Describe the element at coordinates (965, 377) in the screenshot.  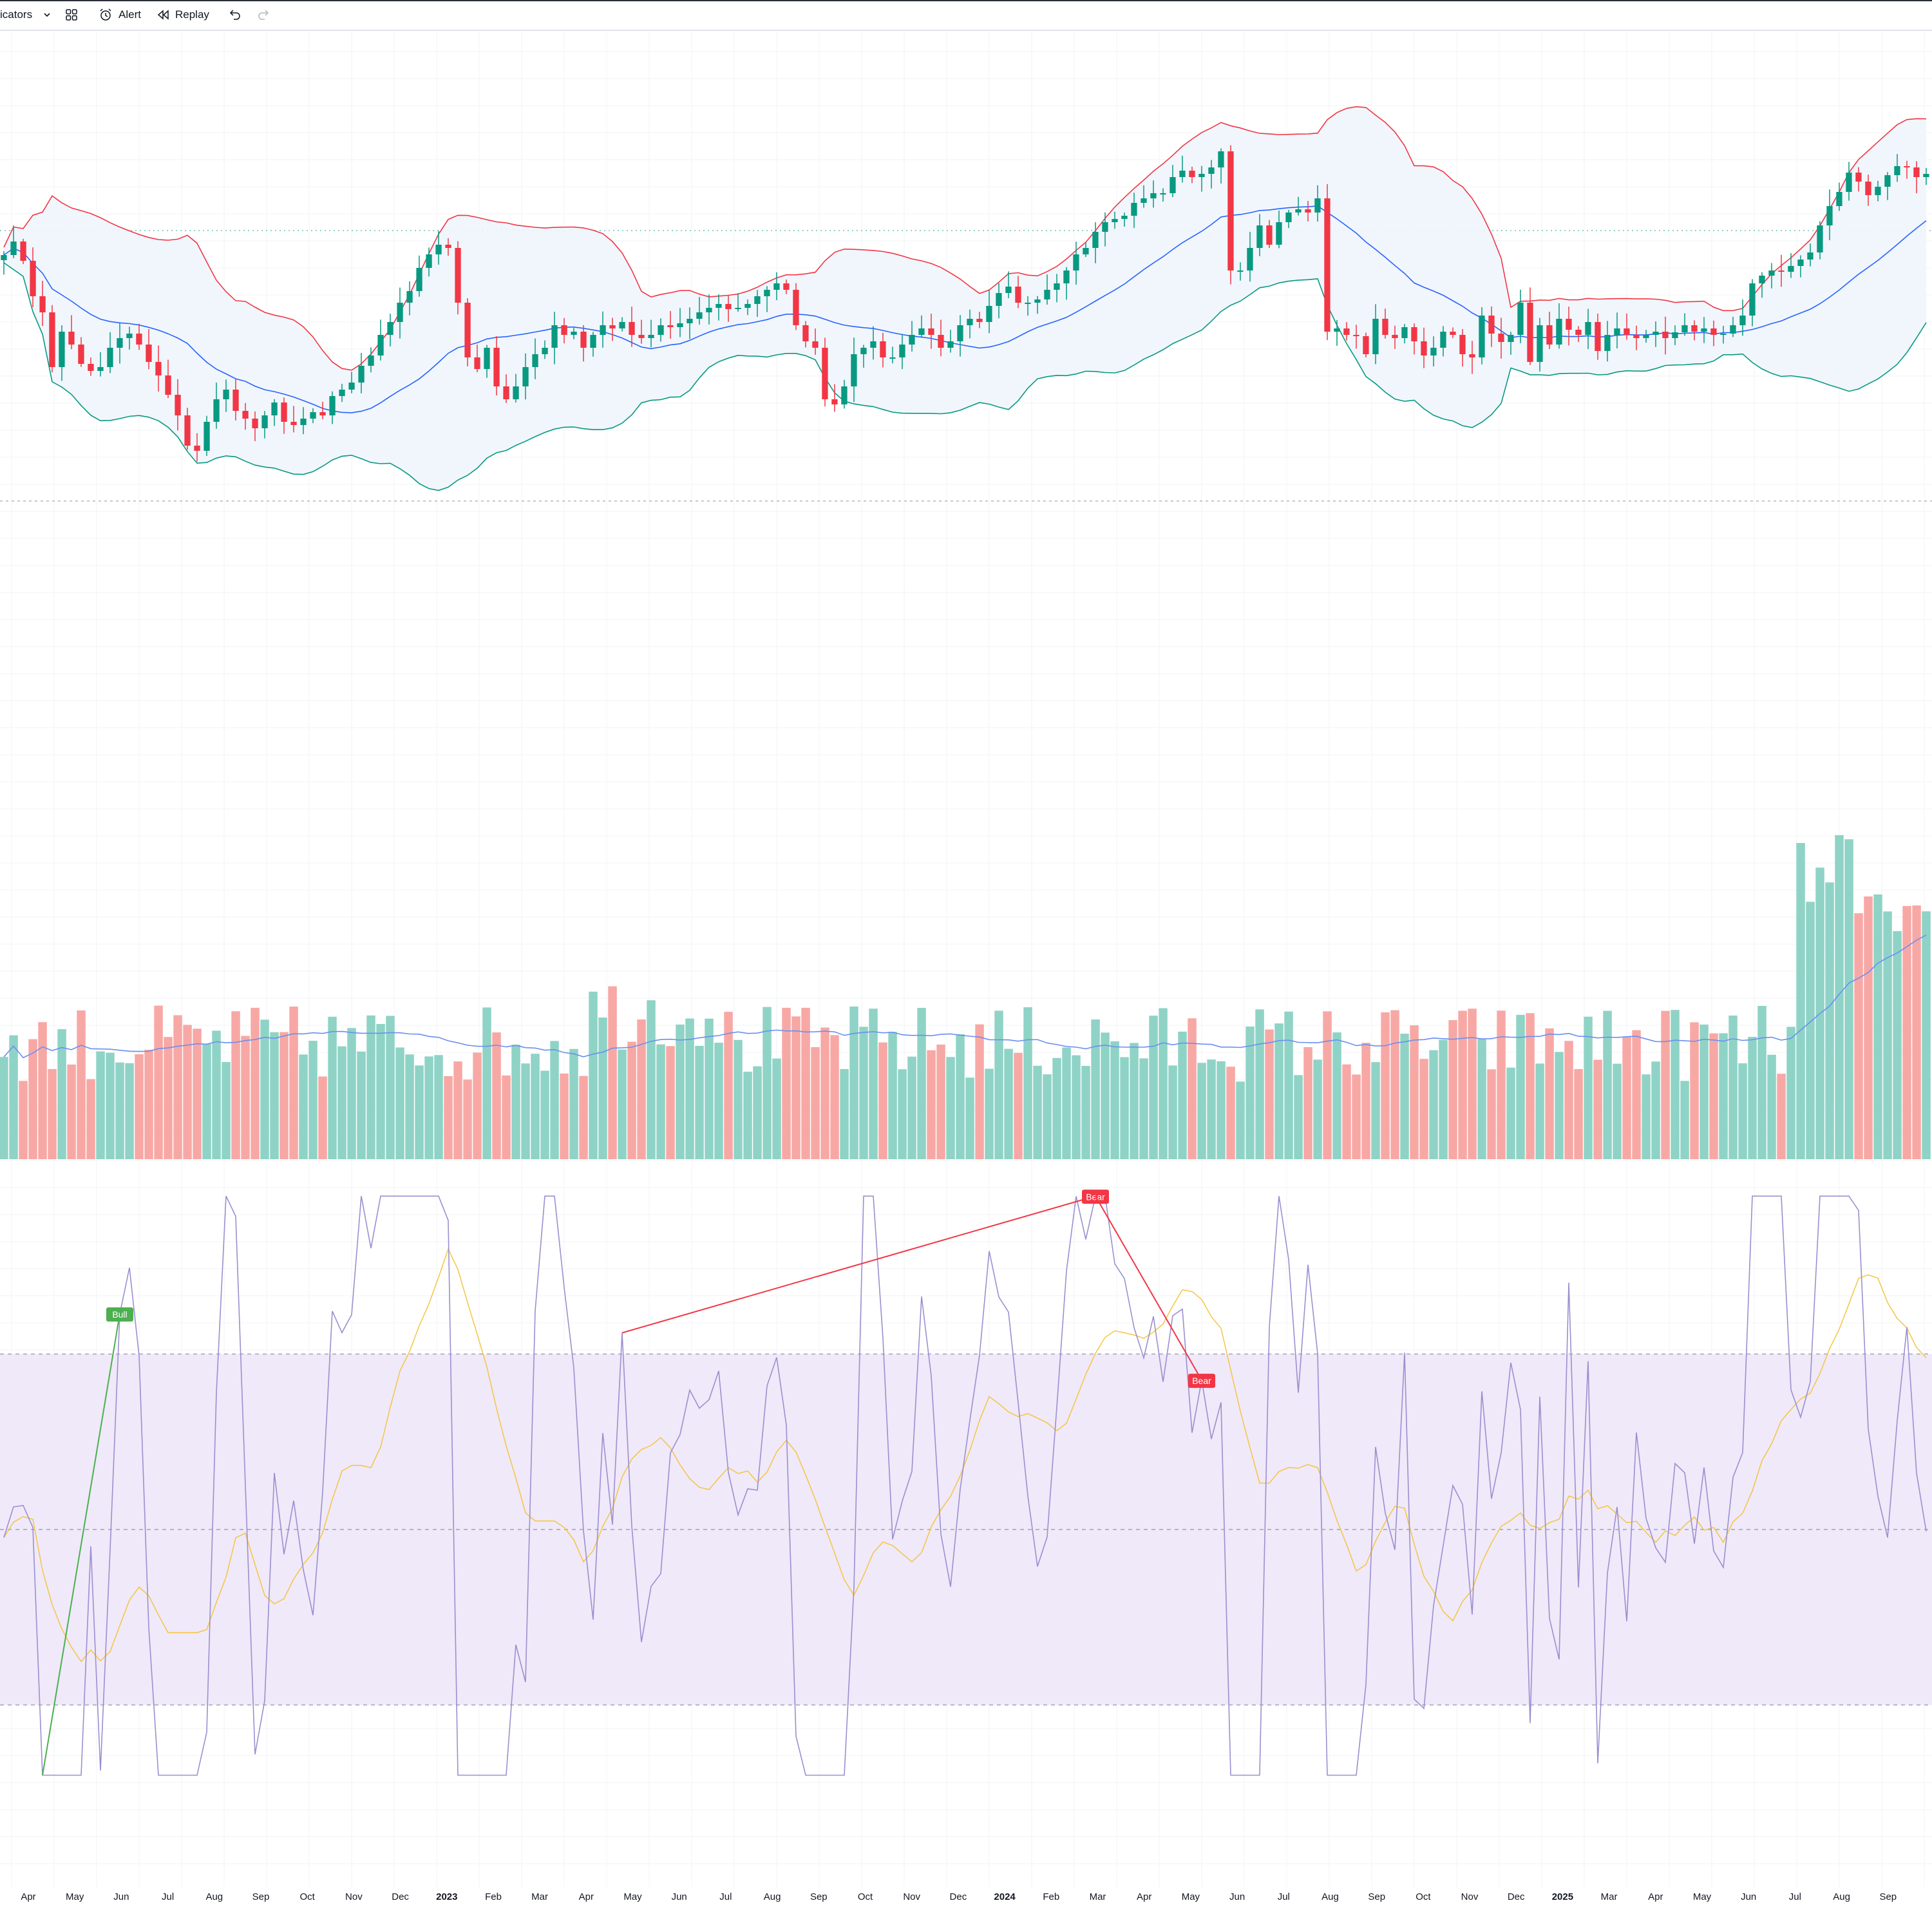
I see `bollinger-lower-line` at that location.